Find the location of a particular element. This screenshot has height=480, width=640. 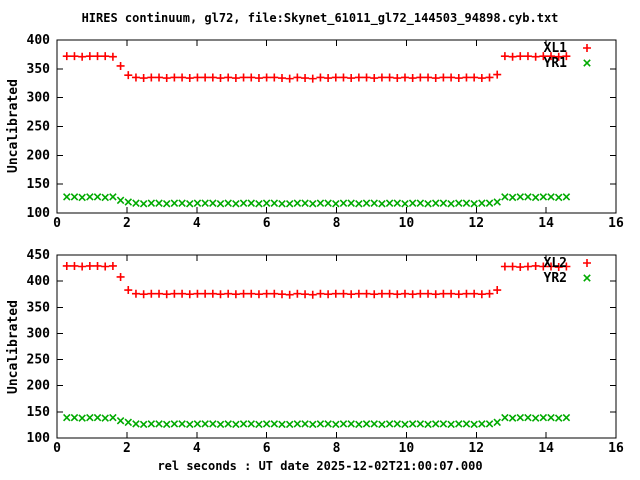

x-tick-label: 6 is located at coordinates (267, 223).